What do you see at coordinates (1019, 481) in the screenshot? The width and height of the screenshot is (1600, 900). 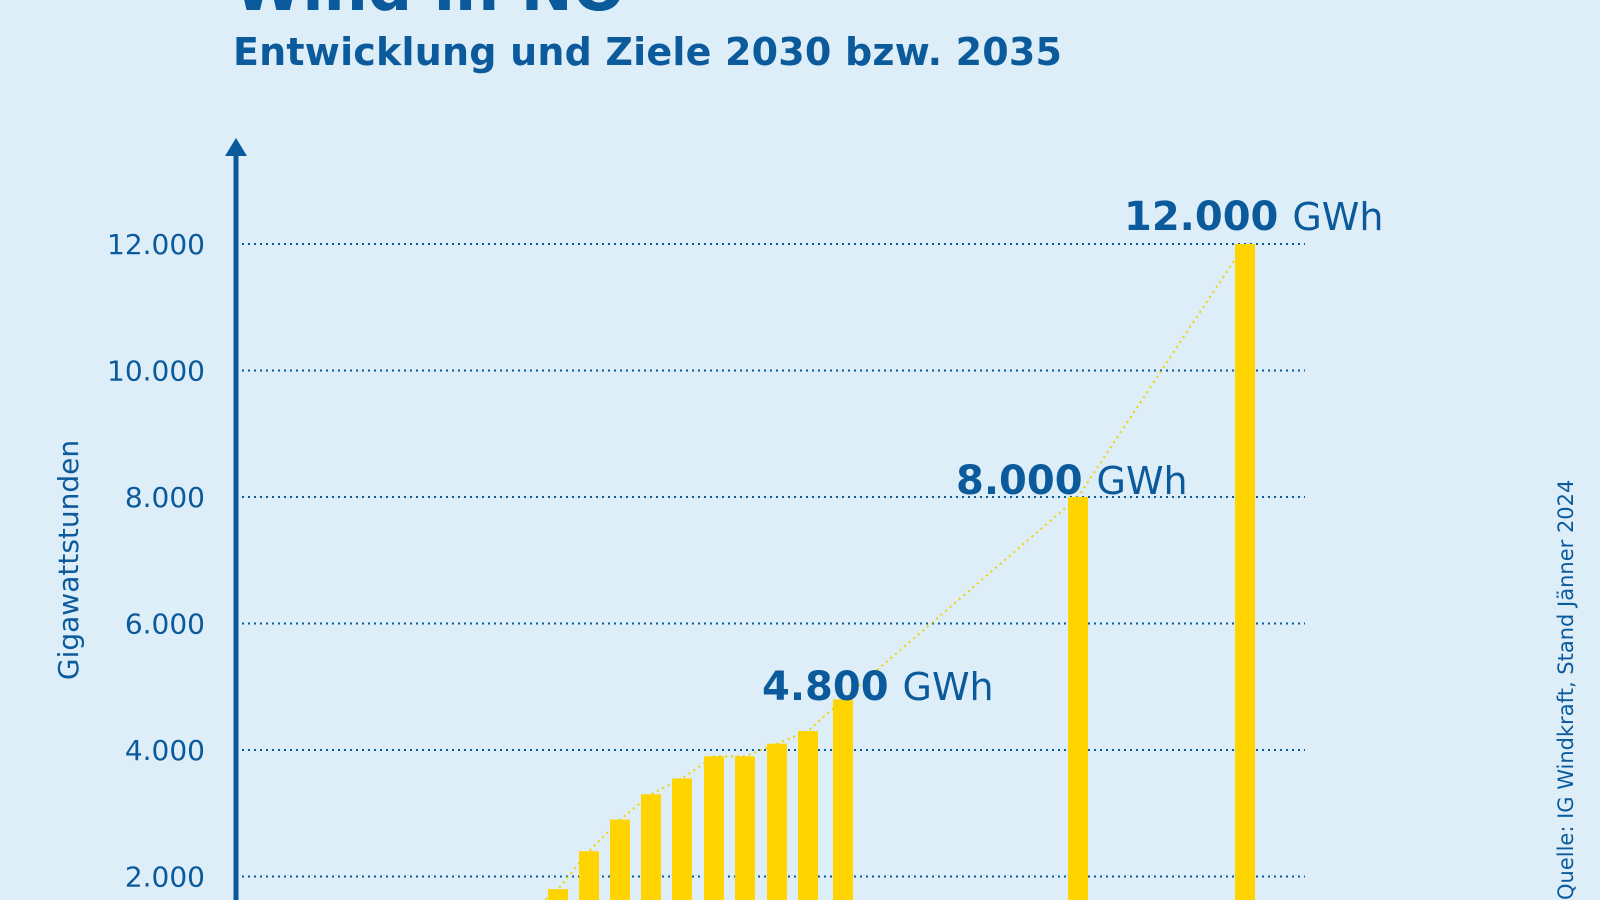 I see `callout-value: 8.000` at bounding box center [1019, 481].